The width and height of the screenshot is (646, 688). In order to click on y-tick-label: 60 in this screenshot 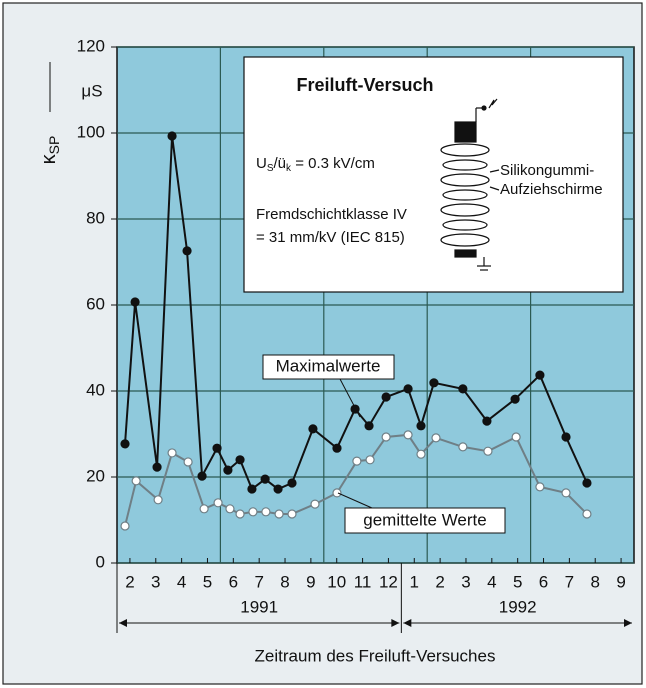, I will do `click(95, 303)`.